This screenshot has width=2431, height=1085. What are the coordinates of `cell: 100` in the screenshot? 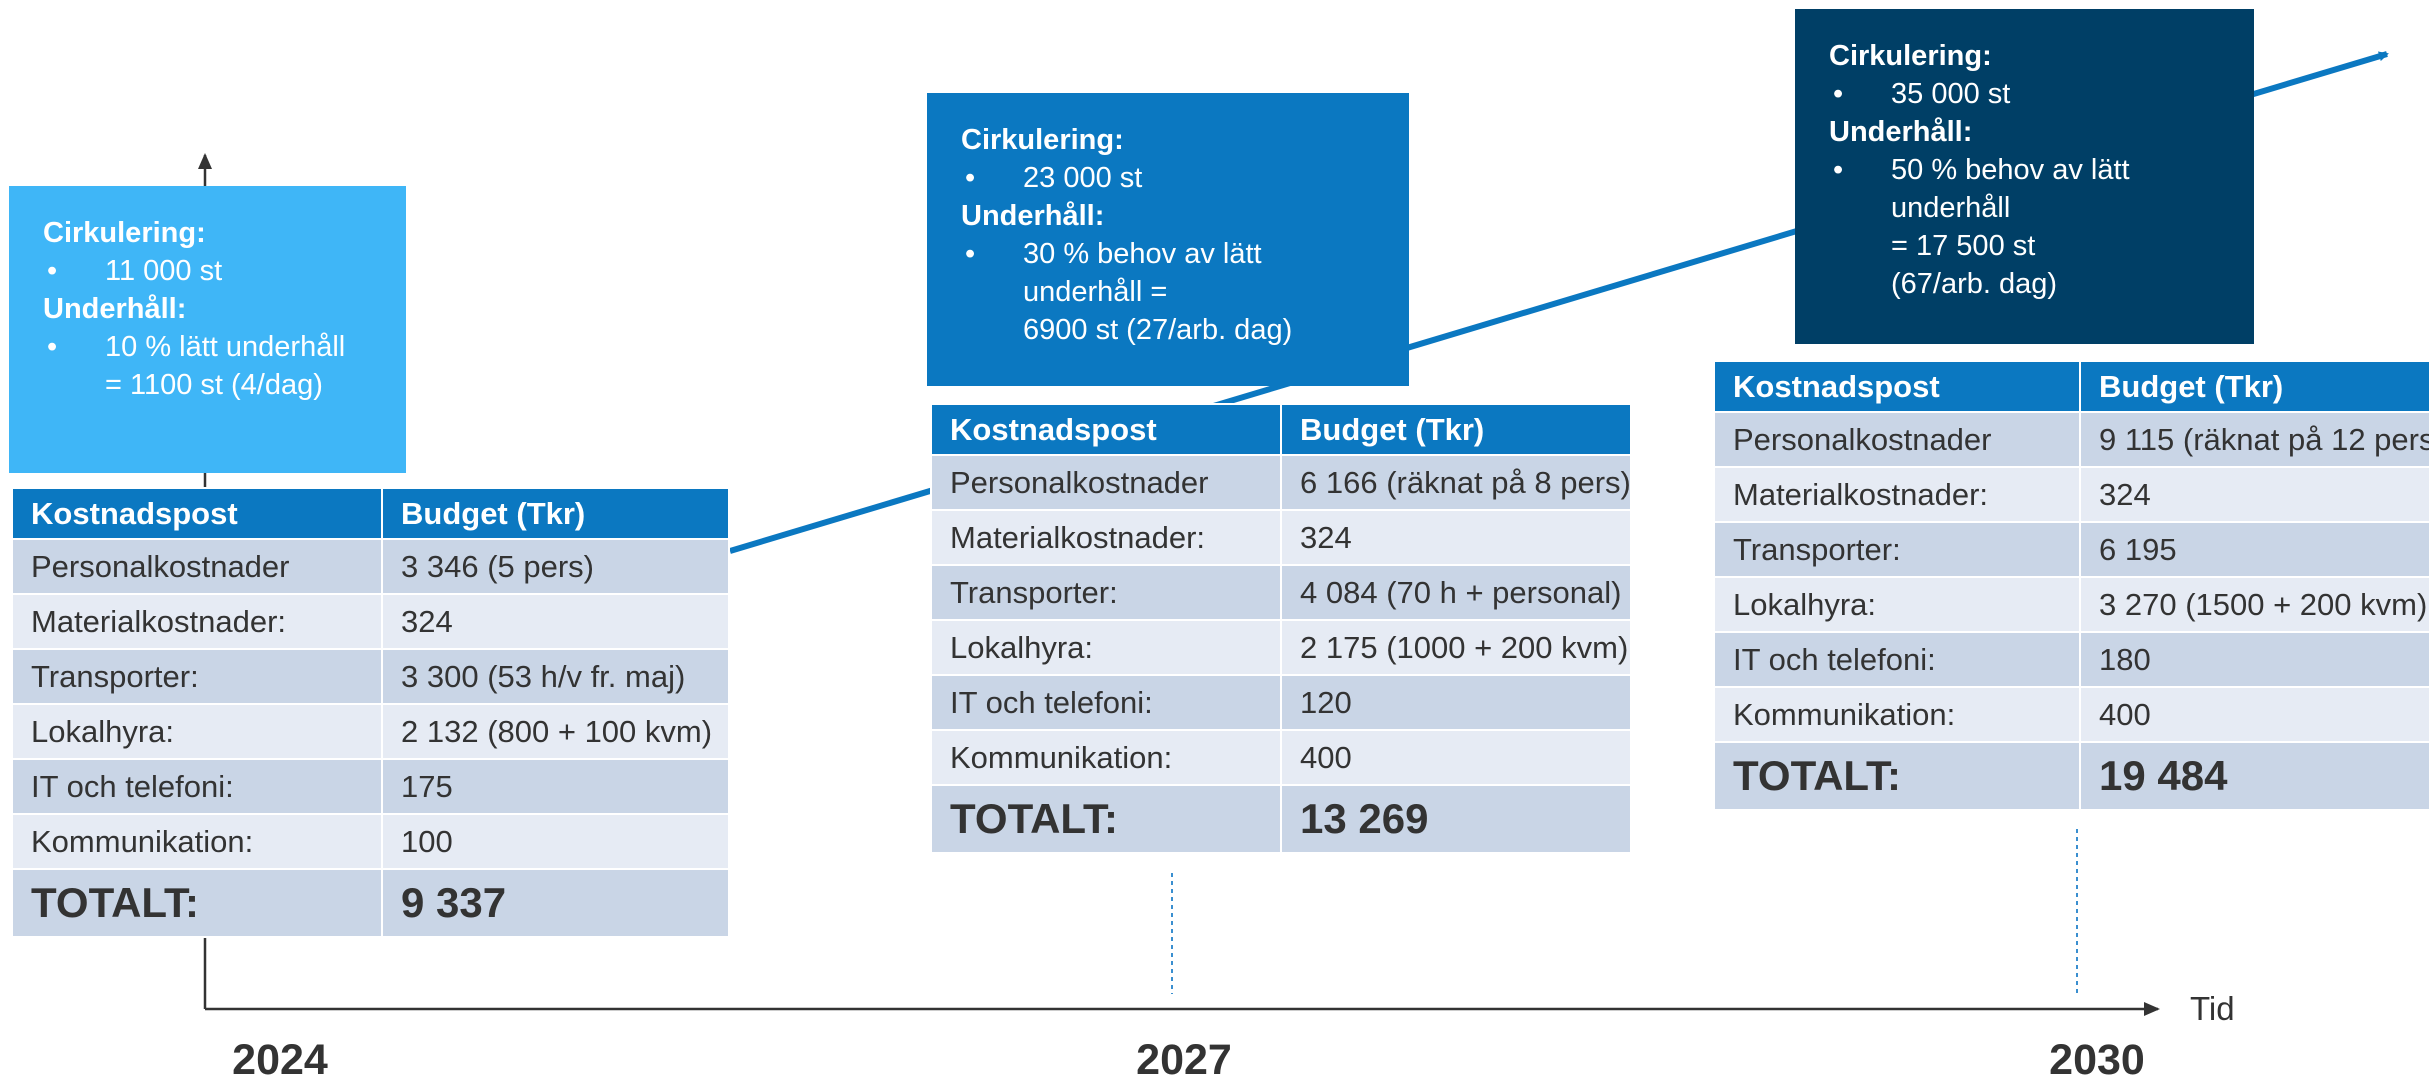 It's located at (555, 841).